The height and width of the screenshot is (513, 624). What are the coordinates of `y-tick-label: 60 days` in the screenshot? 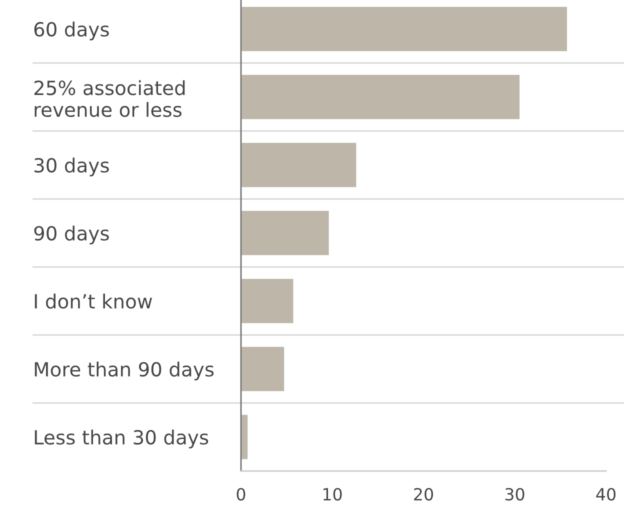 It's located at (71, 31).